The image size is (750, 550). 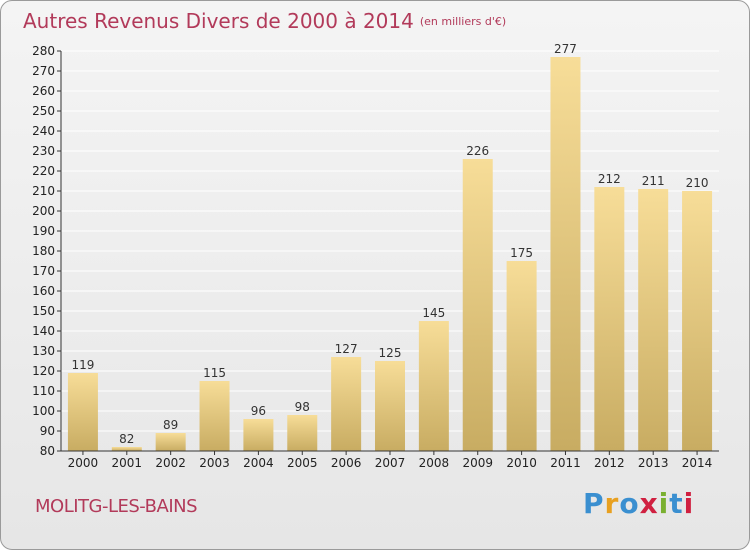 I want to click on bar-2001, so click(x=126, y=449).